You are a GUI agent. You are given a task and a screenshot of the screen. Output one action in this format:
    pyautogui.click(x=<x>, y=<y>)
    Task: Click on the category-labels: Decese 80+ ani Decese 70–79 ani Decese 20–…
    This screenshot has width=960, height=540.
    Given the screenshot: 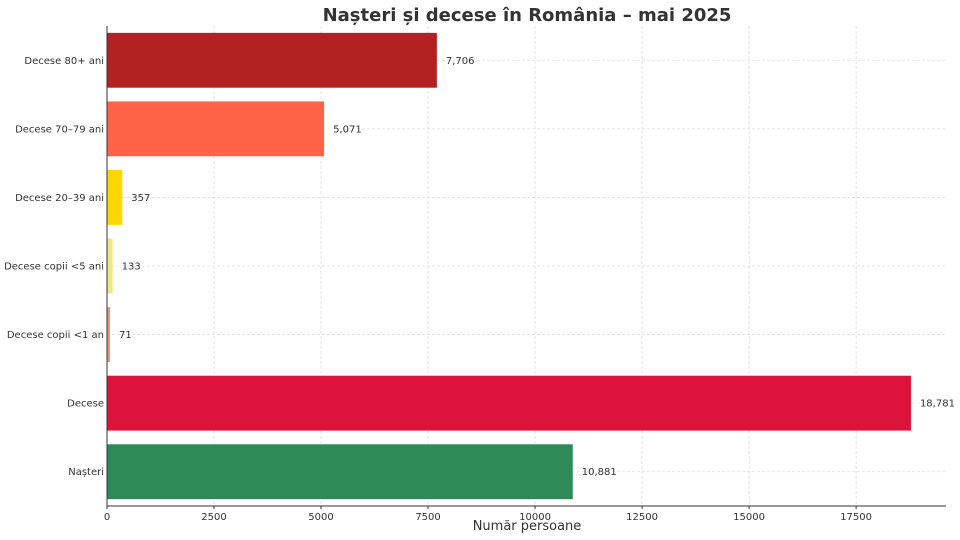 What is the action you would take?
    pyautogui.click(x=54, y=267)
    